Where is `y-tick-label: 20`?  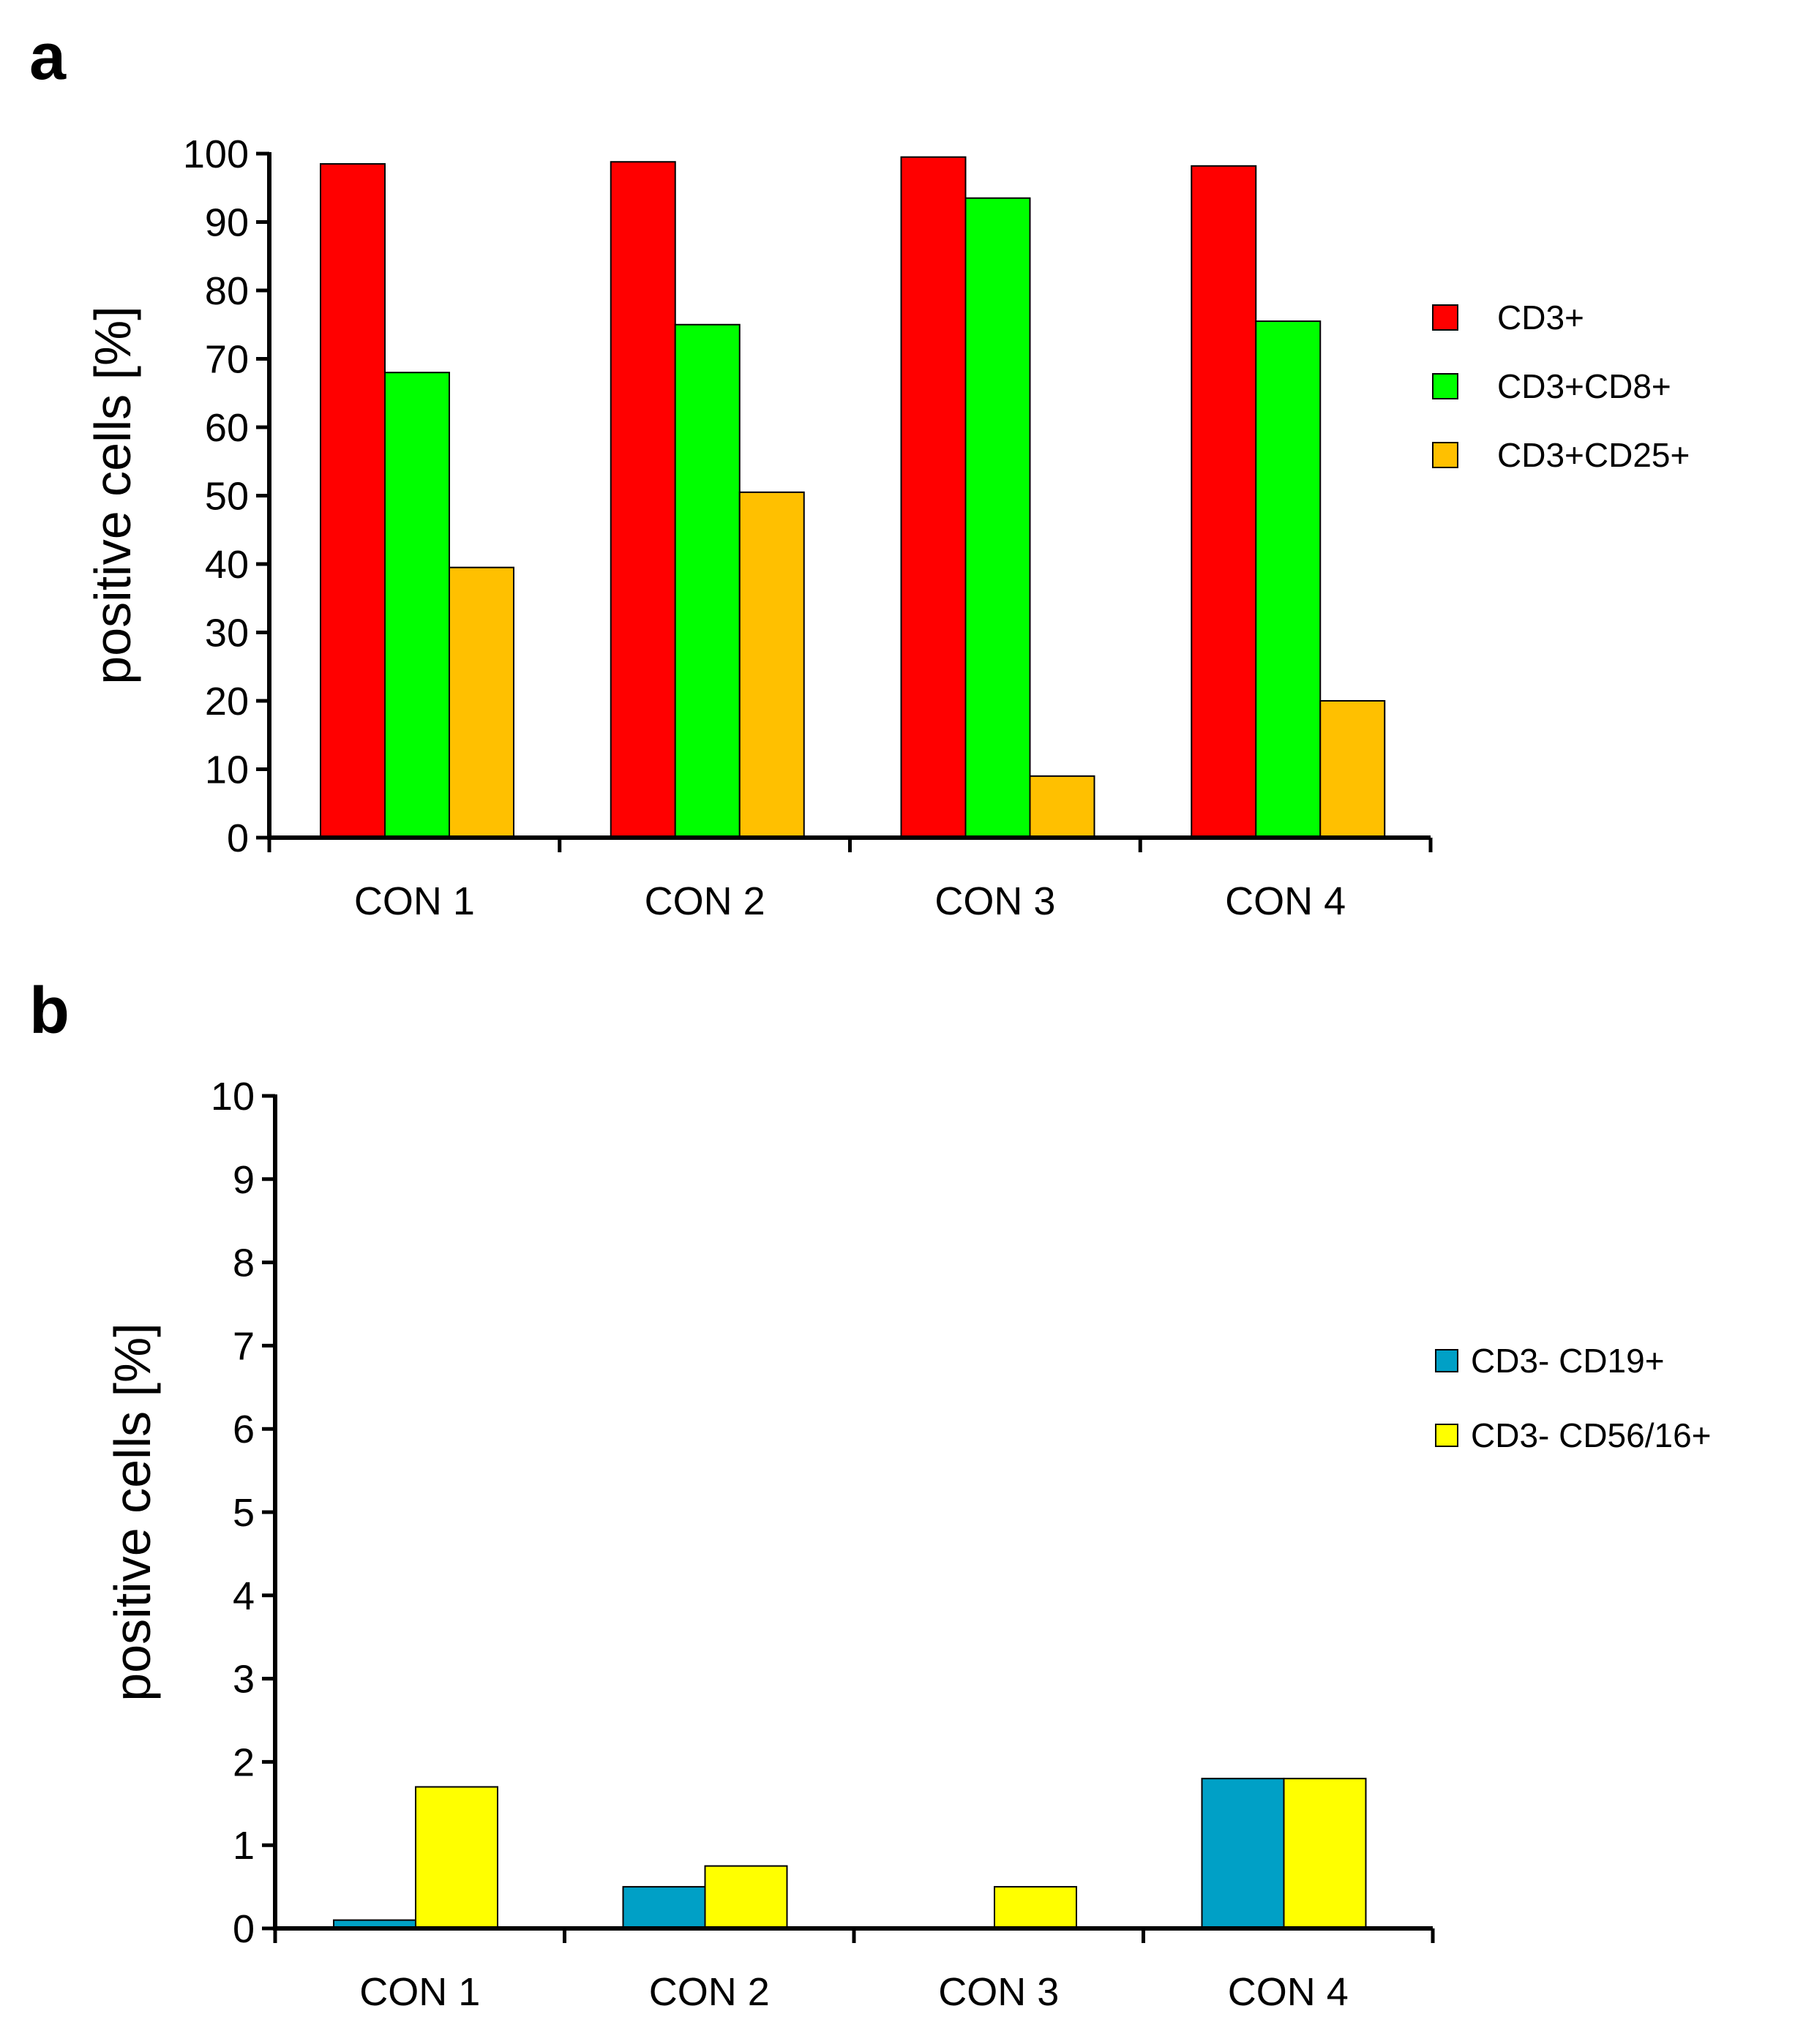 y-tick-label: 20 is located at coordinates (227, 702).